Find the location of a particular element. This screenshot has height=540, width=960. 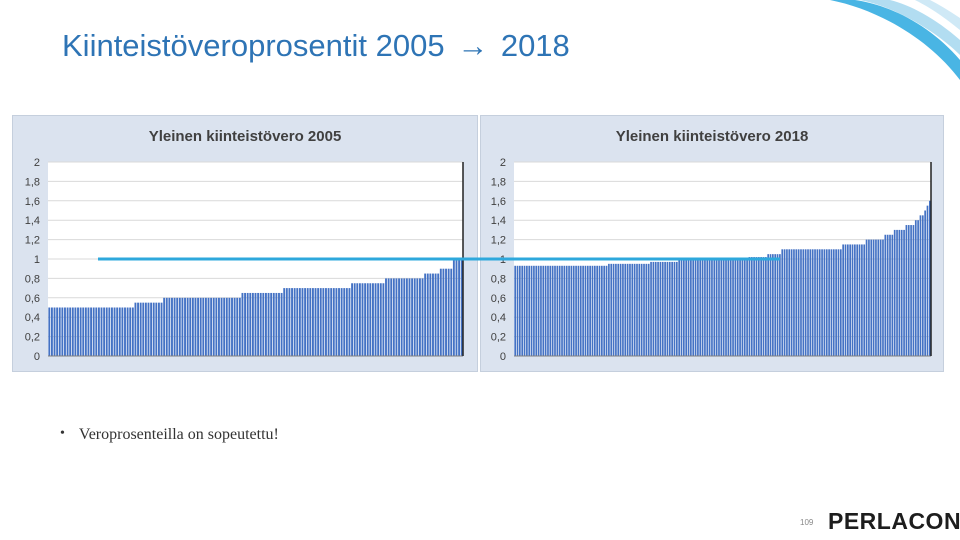

y-tick-label: 1,4 is located at coordinates (498, 221).